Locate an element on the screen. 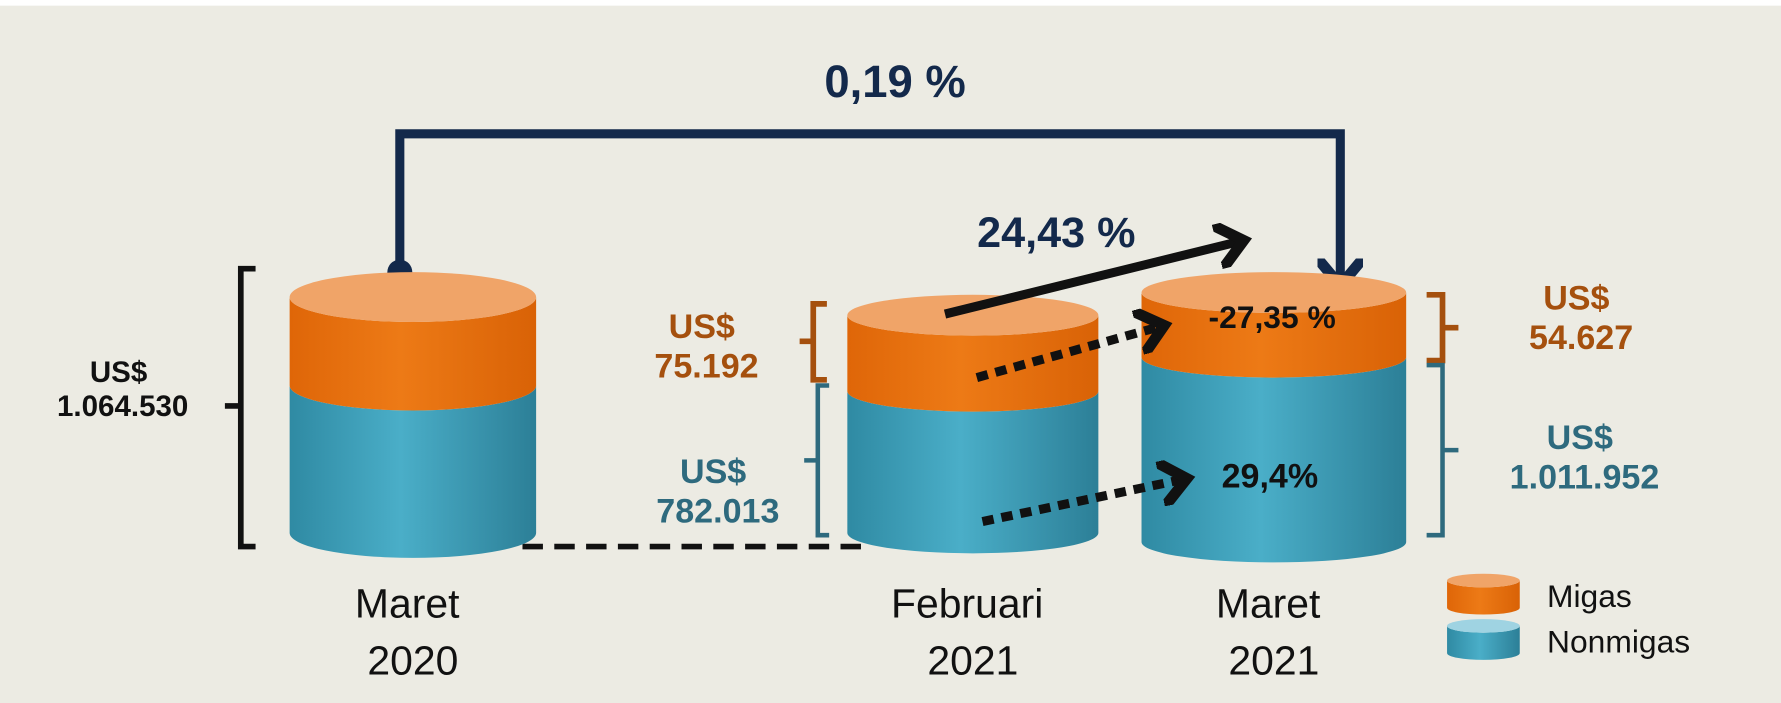  change-label: 29,4% is located at coordinates (1270, 476).